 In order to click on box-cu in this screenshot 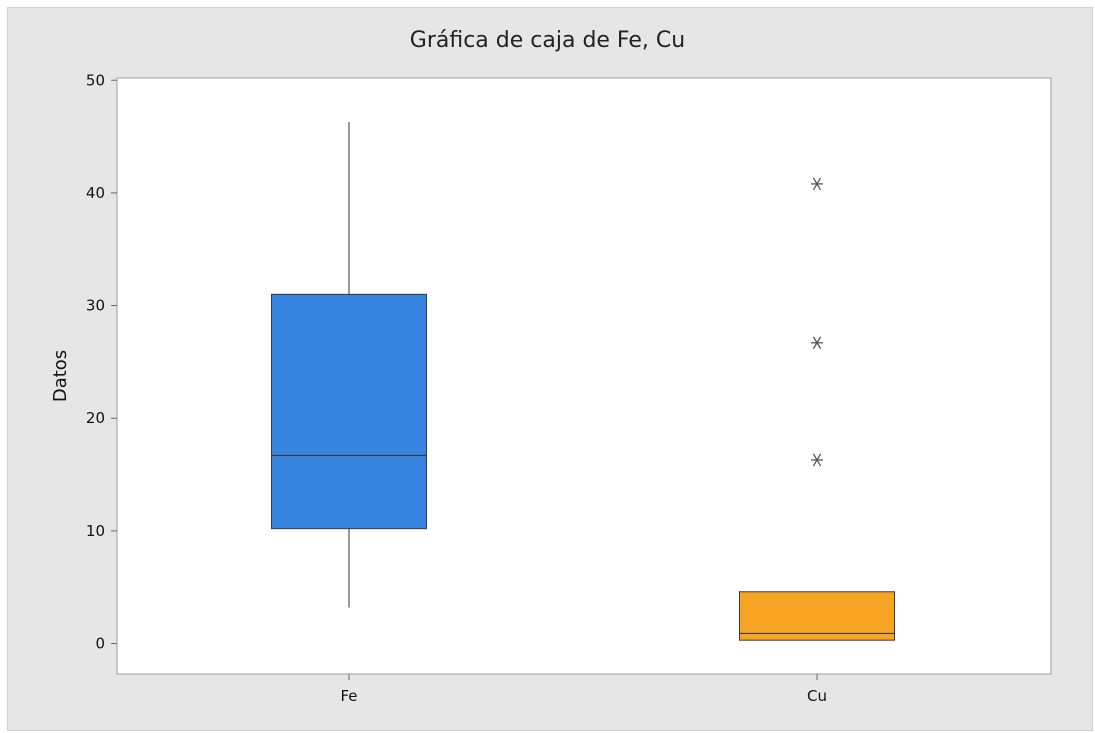, I will do `click(817, 409)`.